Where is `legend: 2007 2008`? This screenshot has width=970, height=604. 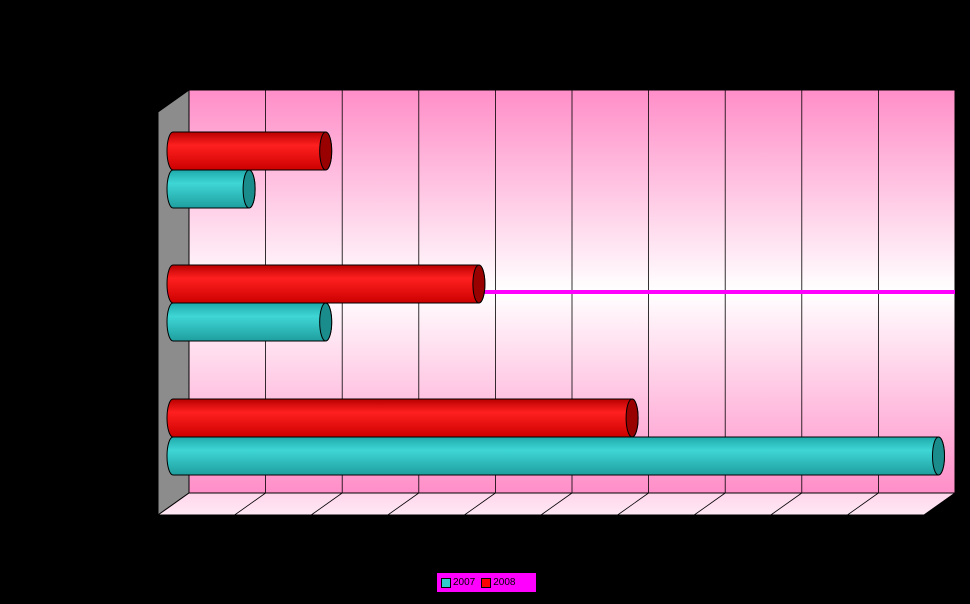
legend: 2007 2008 is located at coordinates (486, 582).